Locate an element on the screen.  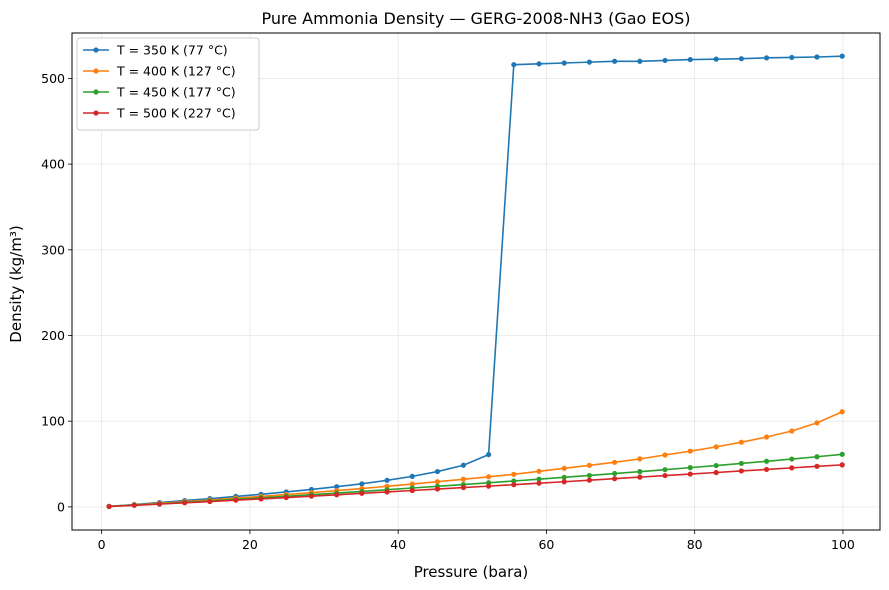
y-tick-label: 300 is located at coordinates (53, 249).